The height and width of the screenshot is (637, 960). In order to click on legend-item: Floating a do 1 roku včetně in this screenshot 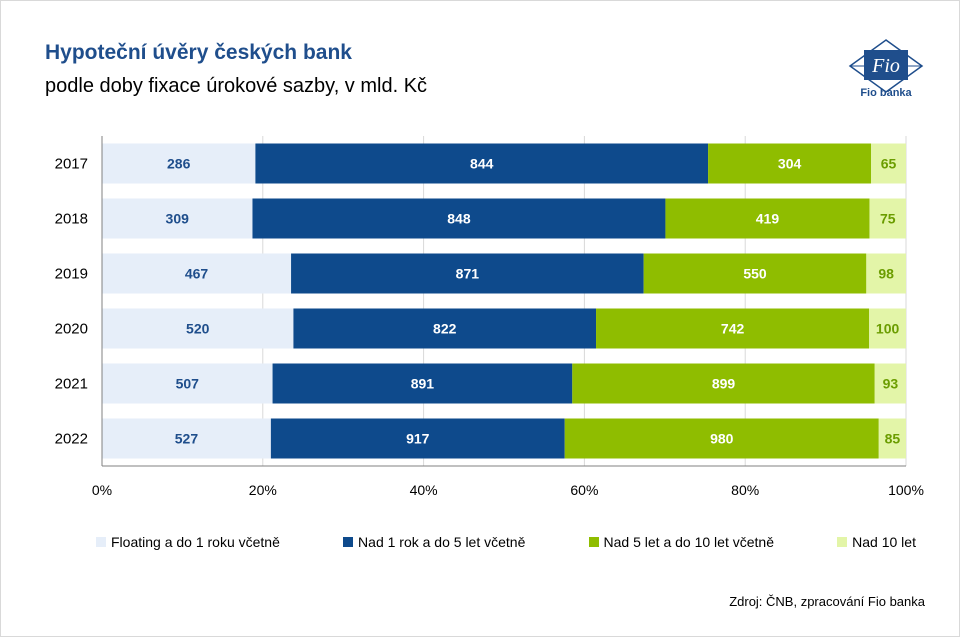, I will do `click(188, 542)`.